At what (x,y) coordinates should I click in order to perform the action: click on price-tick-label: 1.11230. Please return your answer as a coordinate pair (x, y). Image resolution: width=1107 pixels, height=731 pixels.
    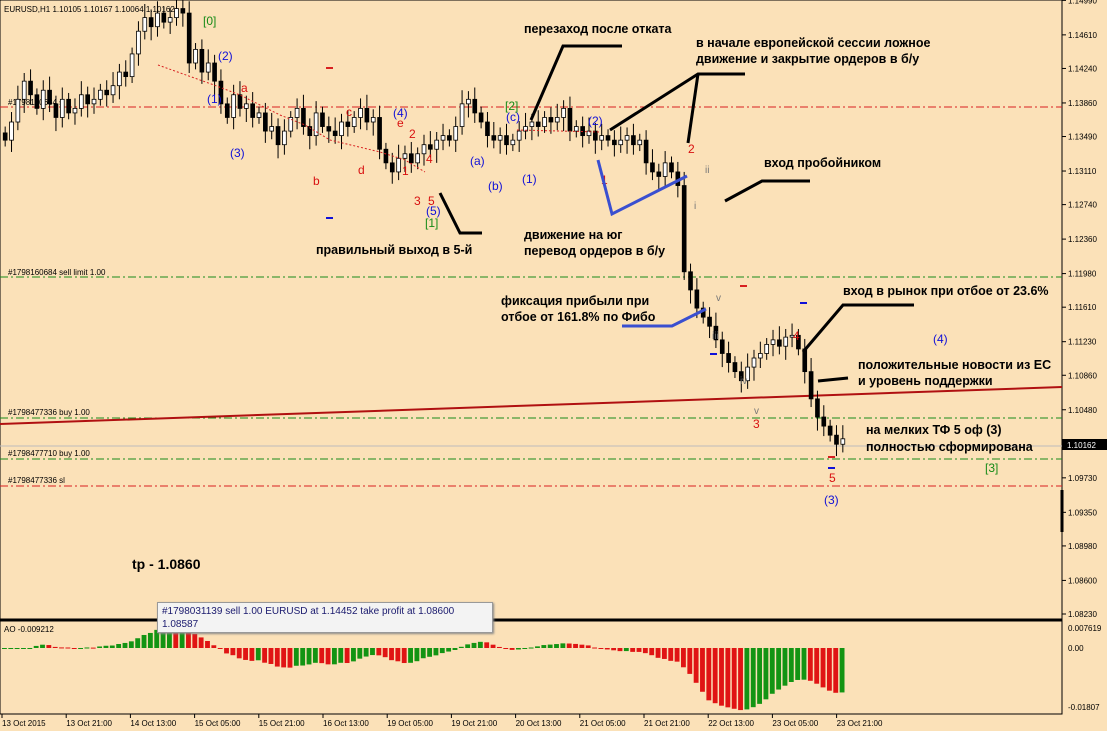
    Looking at the image, I should click on (1082, 342).